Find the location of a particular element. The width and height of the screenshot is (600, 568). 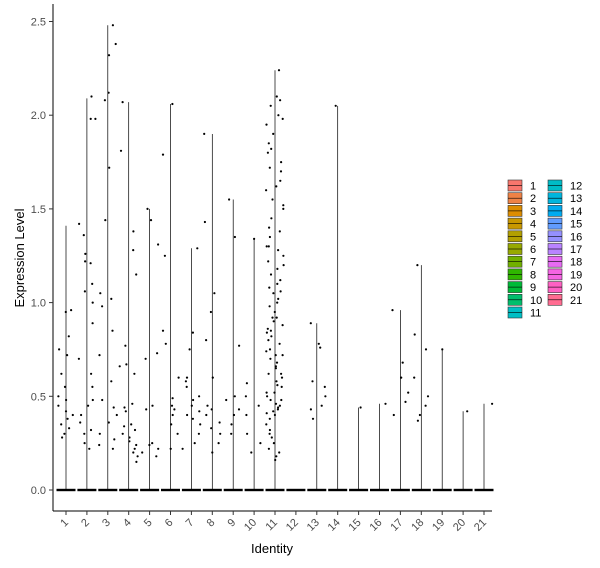

x-tick-label: 2 is located at coordinates (85, 523).